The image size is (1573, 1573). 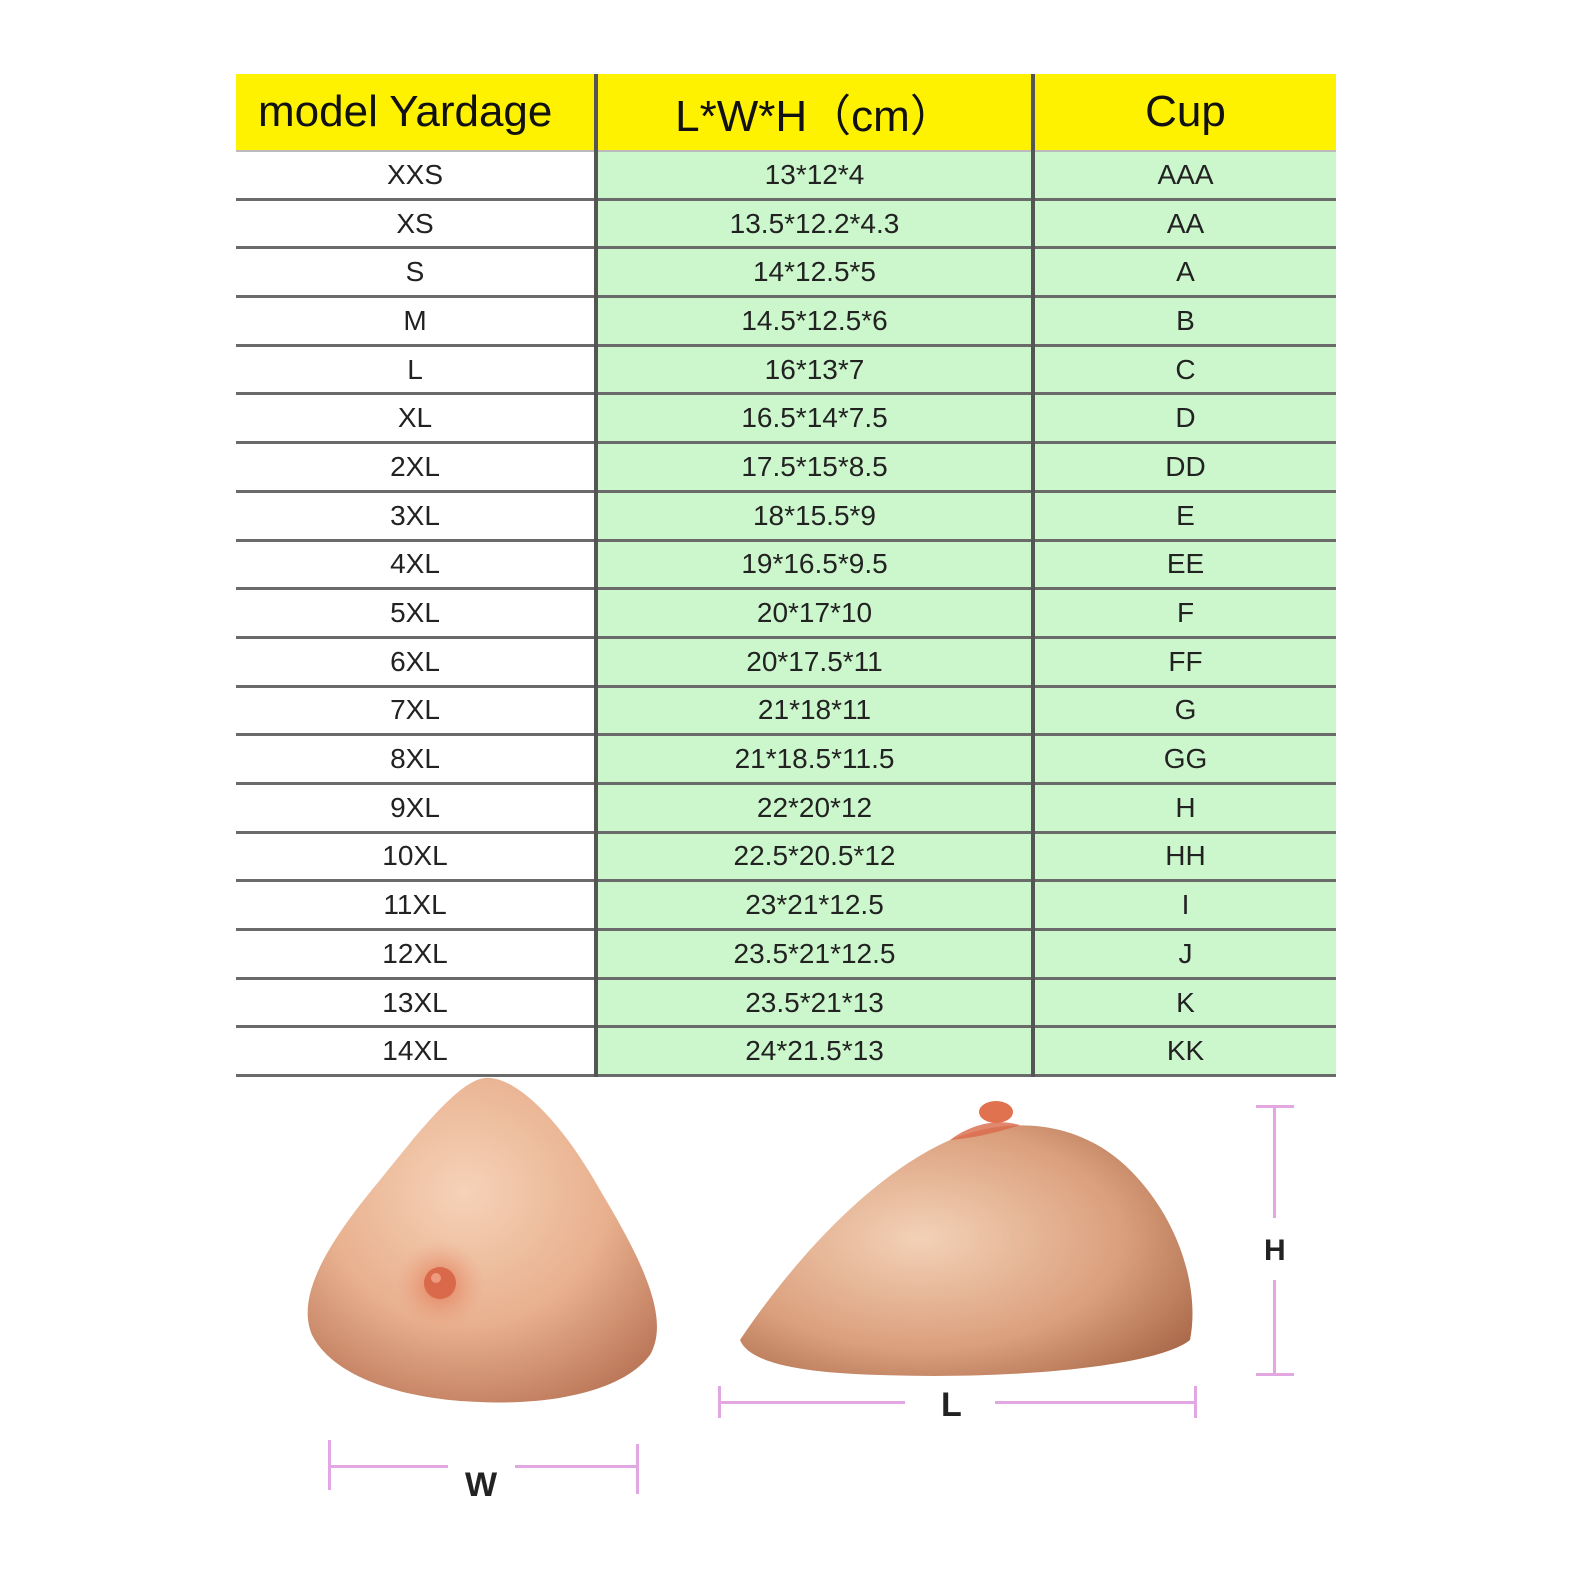 What do you see at coordinates (1184, 857) in the screenshot?
I see `cup-cell: HH` at bounding box center [1184, 857].